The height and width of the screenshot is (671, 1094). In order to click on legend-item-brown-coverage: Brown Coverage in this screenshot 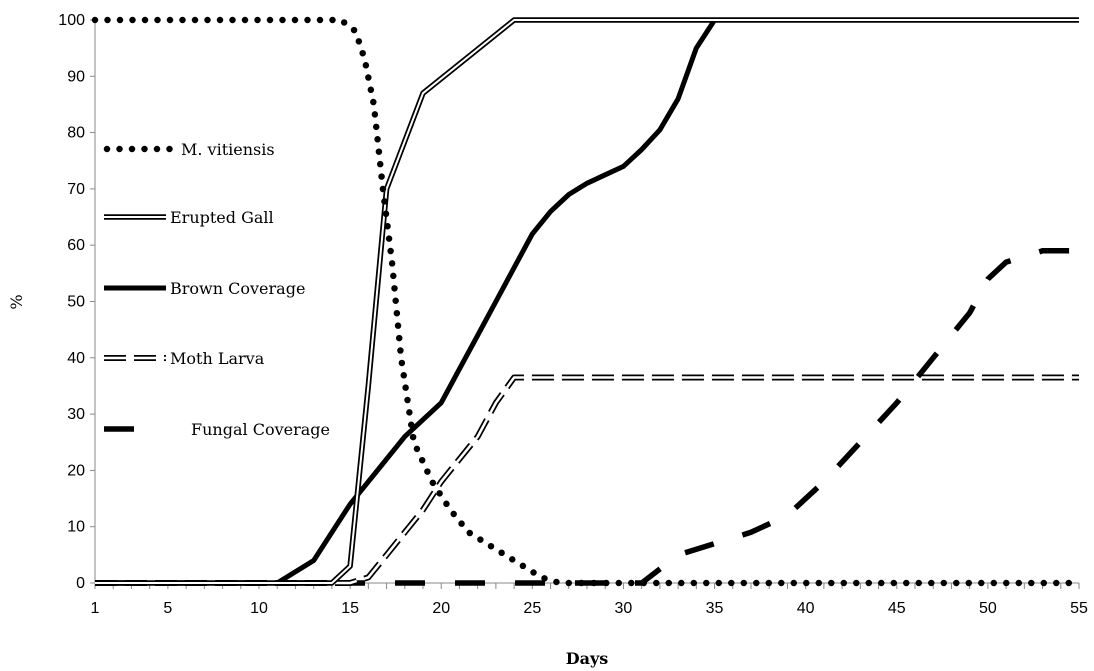, I will do `click(204, 288)`.